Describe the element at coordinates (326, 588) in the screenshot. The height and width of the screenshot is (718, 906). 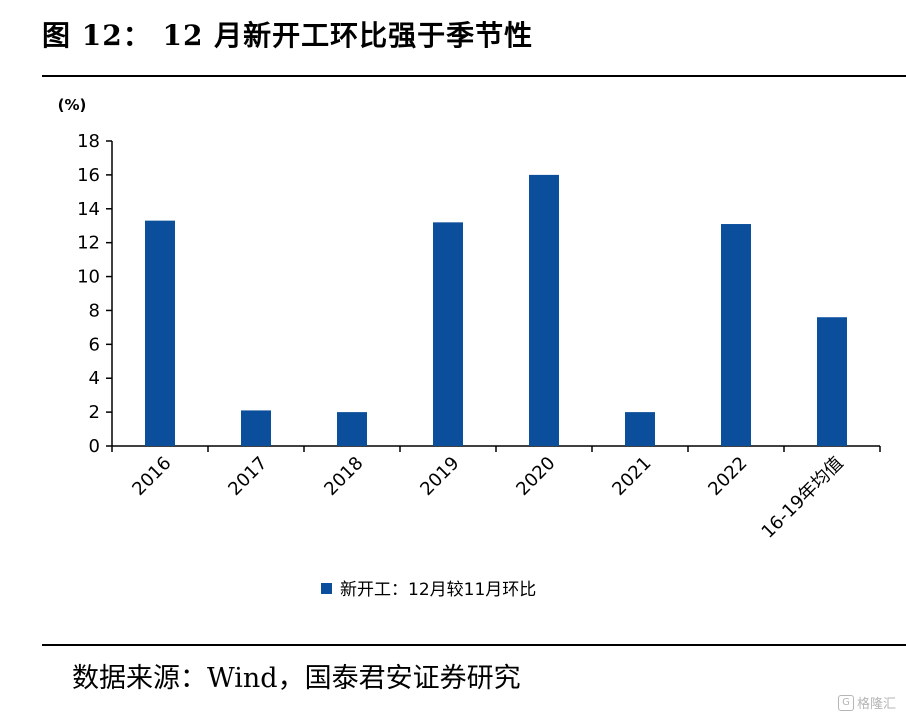
I see `legend-swatch` at that location.